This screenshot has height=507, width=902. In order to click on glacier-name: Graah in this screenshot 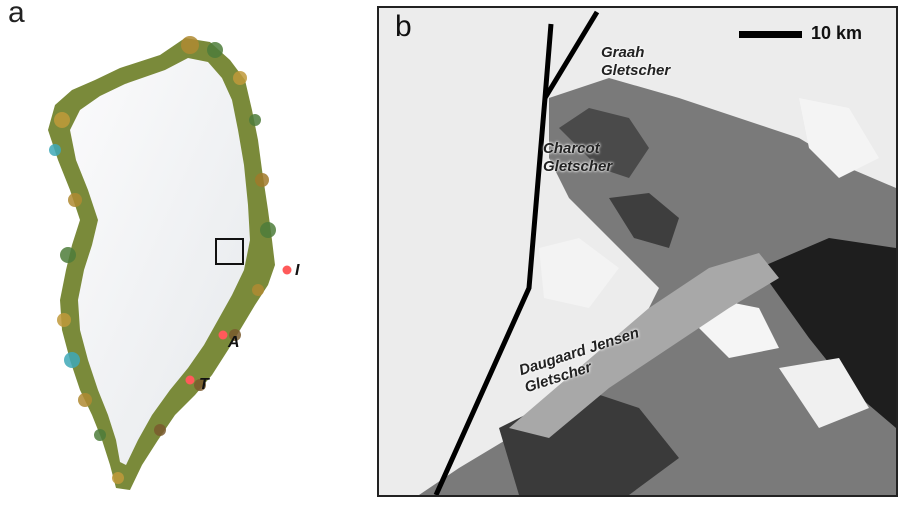, I will do `click(623, 52)`.